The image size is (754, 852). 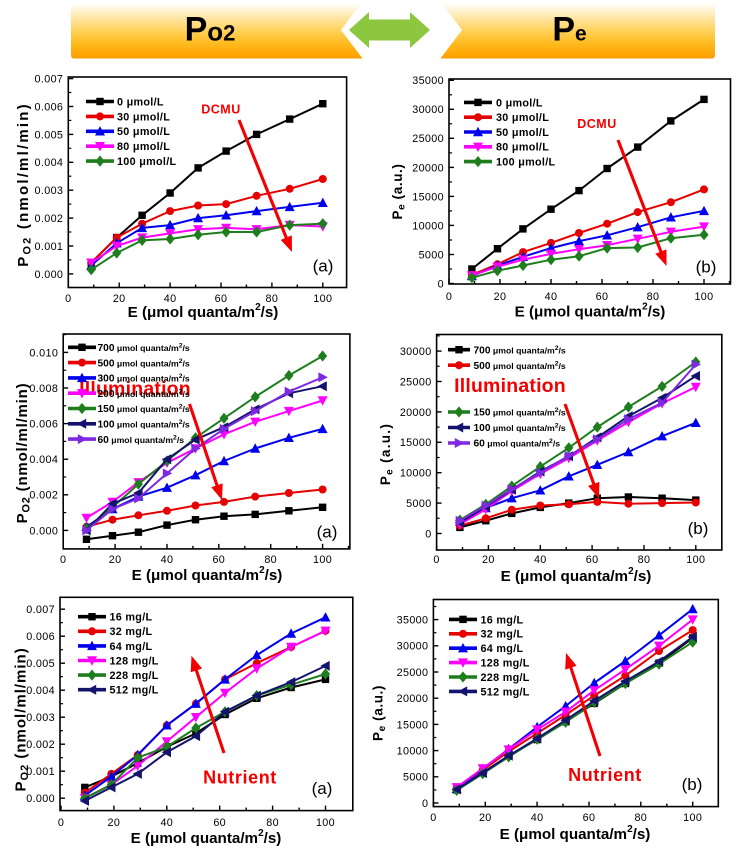 What do you see at coordinates (605, 775) in the screenshot?
I see `svg-text: Nutrient` at bounding box center [605, 775].